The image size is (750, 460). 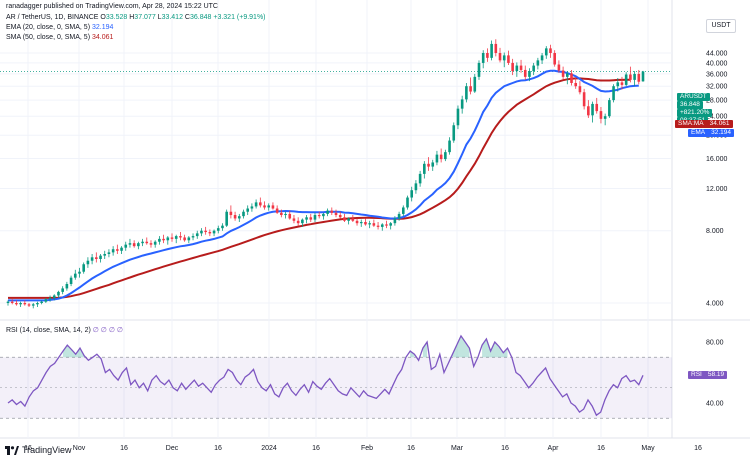 What do you see at coordinates (698, 132) in the screenshot?
I see `ema-tag-label: EMA` at bounding box center [698, 132].